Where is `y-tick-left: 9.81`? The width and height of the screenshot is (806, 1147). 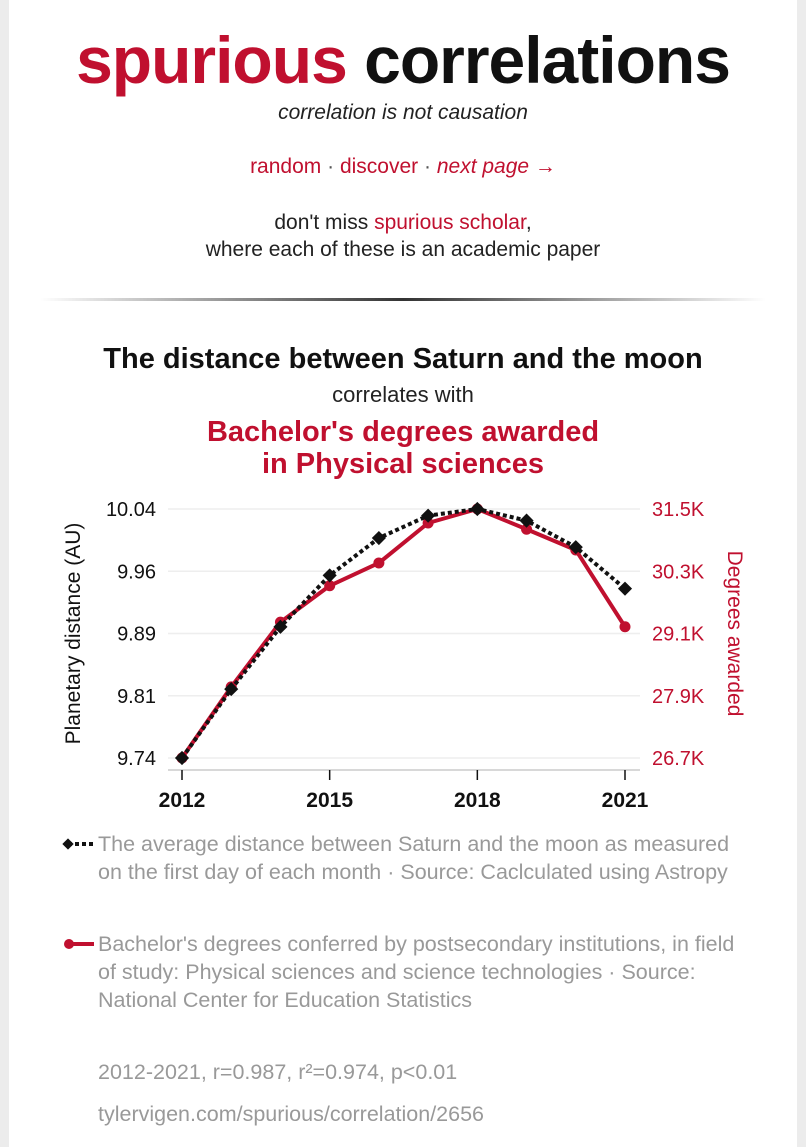 y-tick-left: 9.81 is located at coordinates (136, 697).